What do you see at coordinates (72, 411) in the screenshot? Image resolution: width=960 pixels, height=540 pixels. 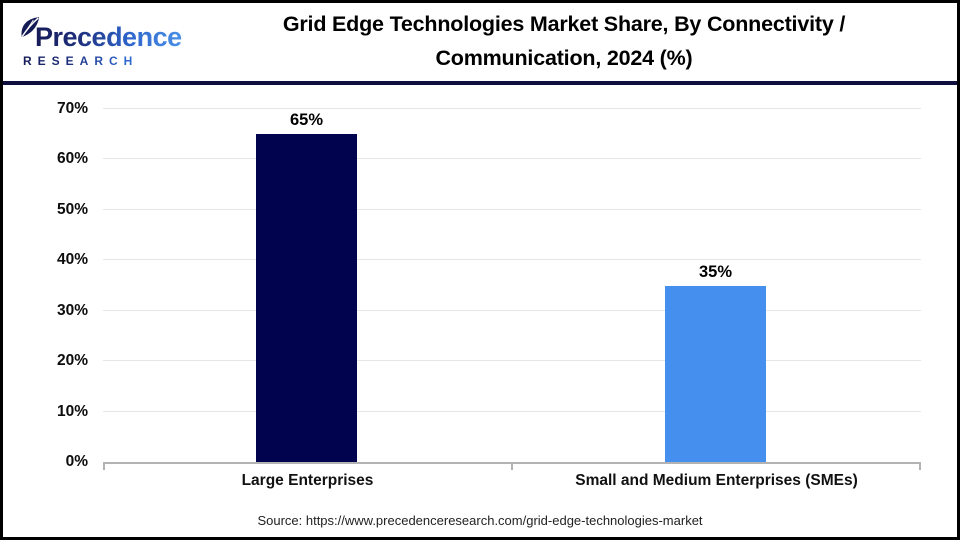 I see `y-tick-label: 10%` at bounding box center [72, 411].